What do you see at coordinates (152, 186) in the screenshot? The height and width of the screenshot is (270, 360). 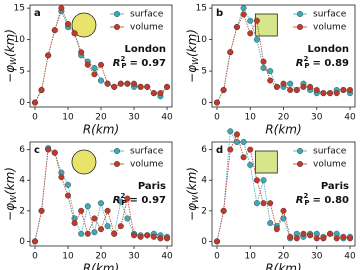 I see `city-label: Paris` at bounding box center [152, 186].